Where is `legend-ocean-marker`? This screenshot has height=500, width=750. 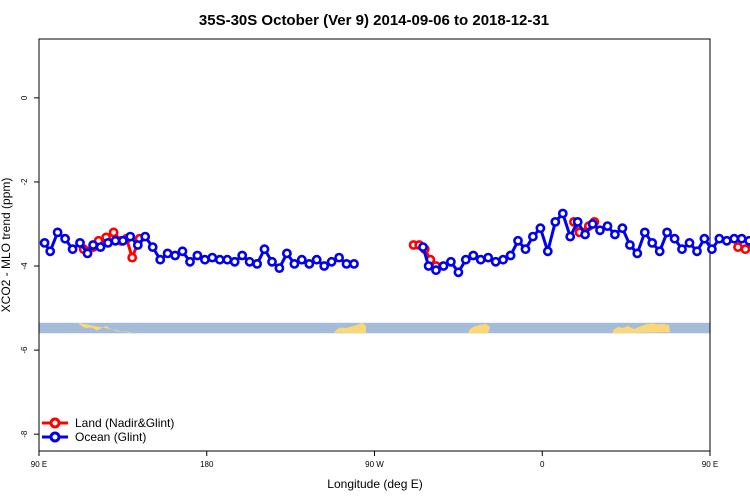
legend-ocean-marker is located at coordinates (55, 437).